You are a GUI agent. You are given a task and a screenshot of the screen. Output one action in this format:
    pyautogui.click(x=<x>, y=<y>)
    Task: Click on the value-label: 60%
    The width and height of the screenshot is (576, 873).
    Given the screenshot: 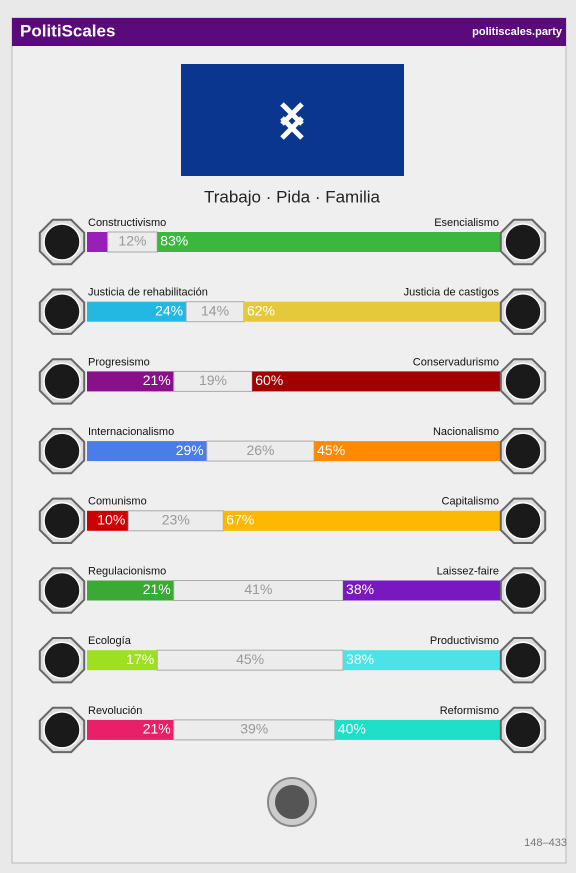 What is the action you would take?
    pyautogui.click(x=269, y=380)
    